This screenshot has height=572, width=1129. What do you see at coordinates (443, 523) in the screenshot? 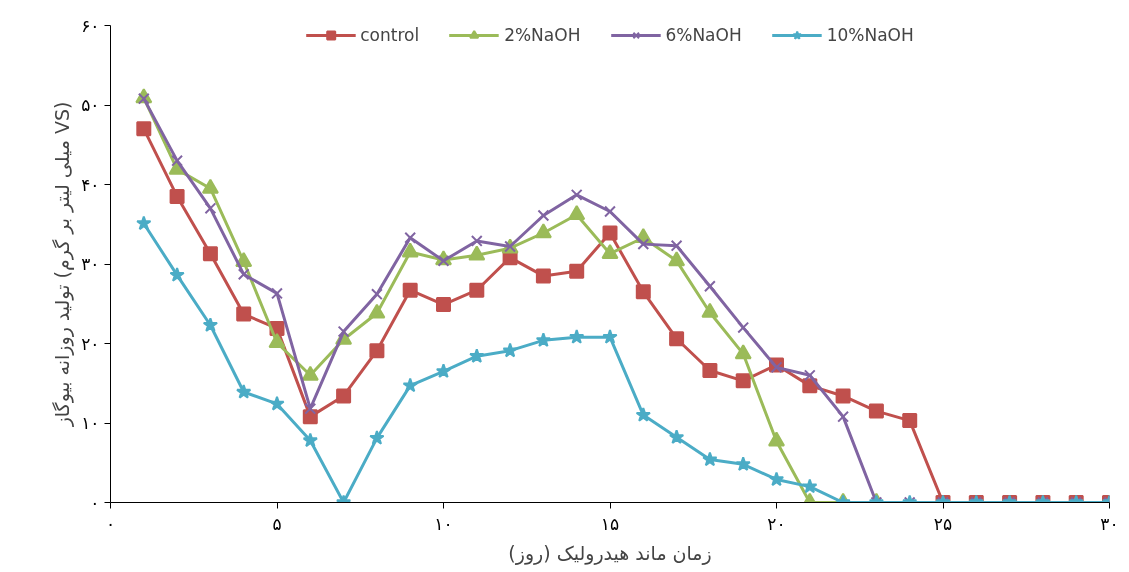
I see `x-tick-label: ۱۰` at bounding box center [443, 523].